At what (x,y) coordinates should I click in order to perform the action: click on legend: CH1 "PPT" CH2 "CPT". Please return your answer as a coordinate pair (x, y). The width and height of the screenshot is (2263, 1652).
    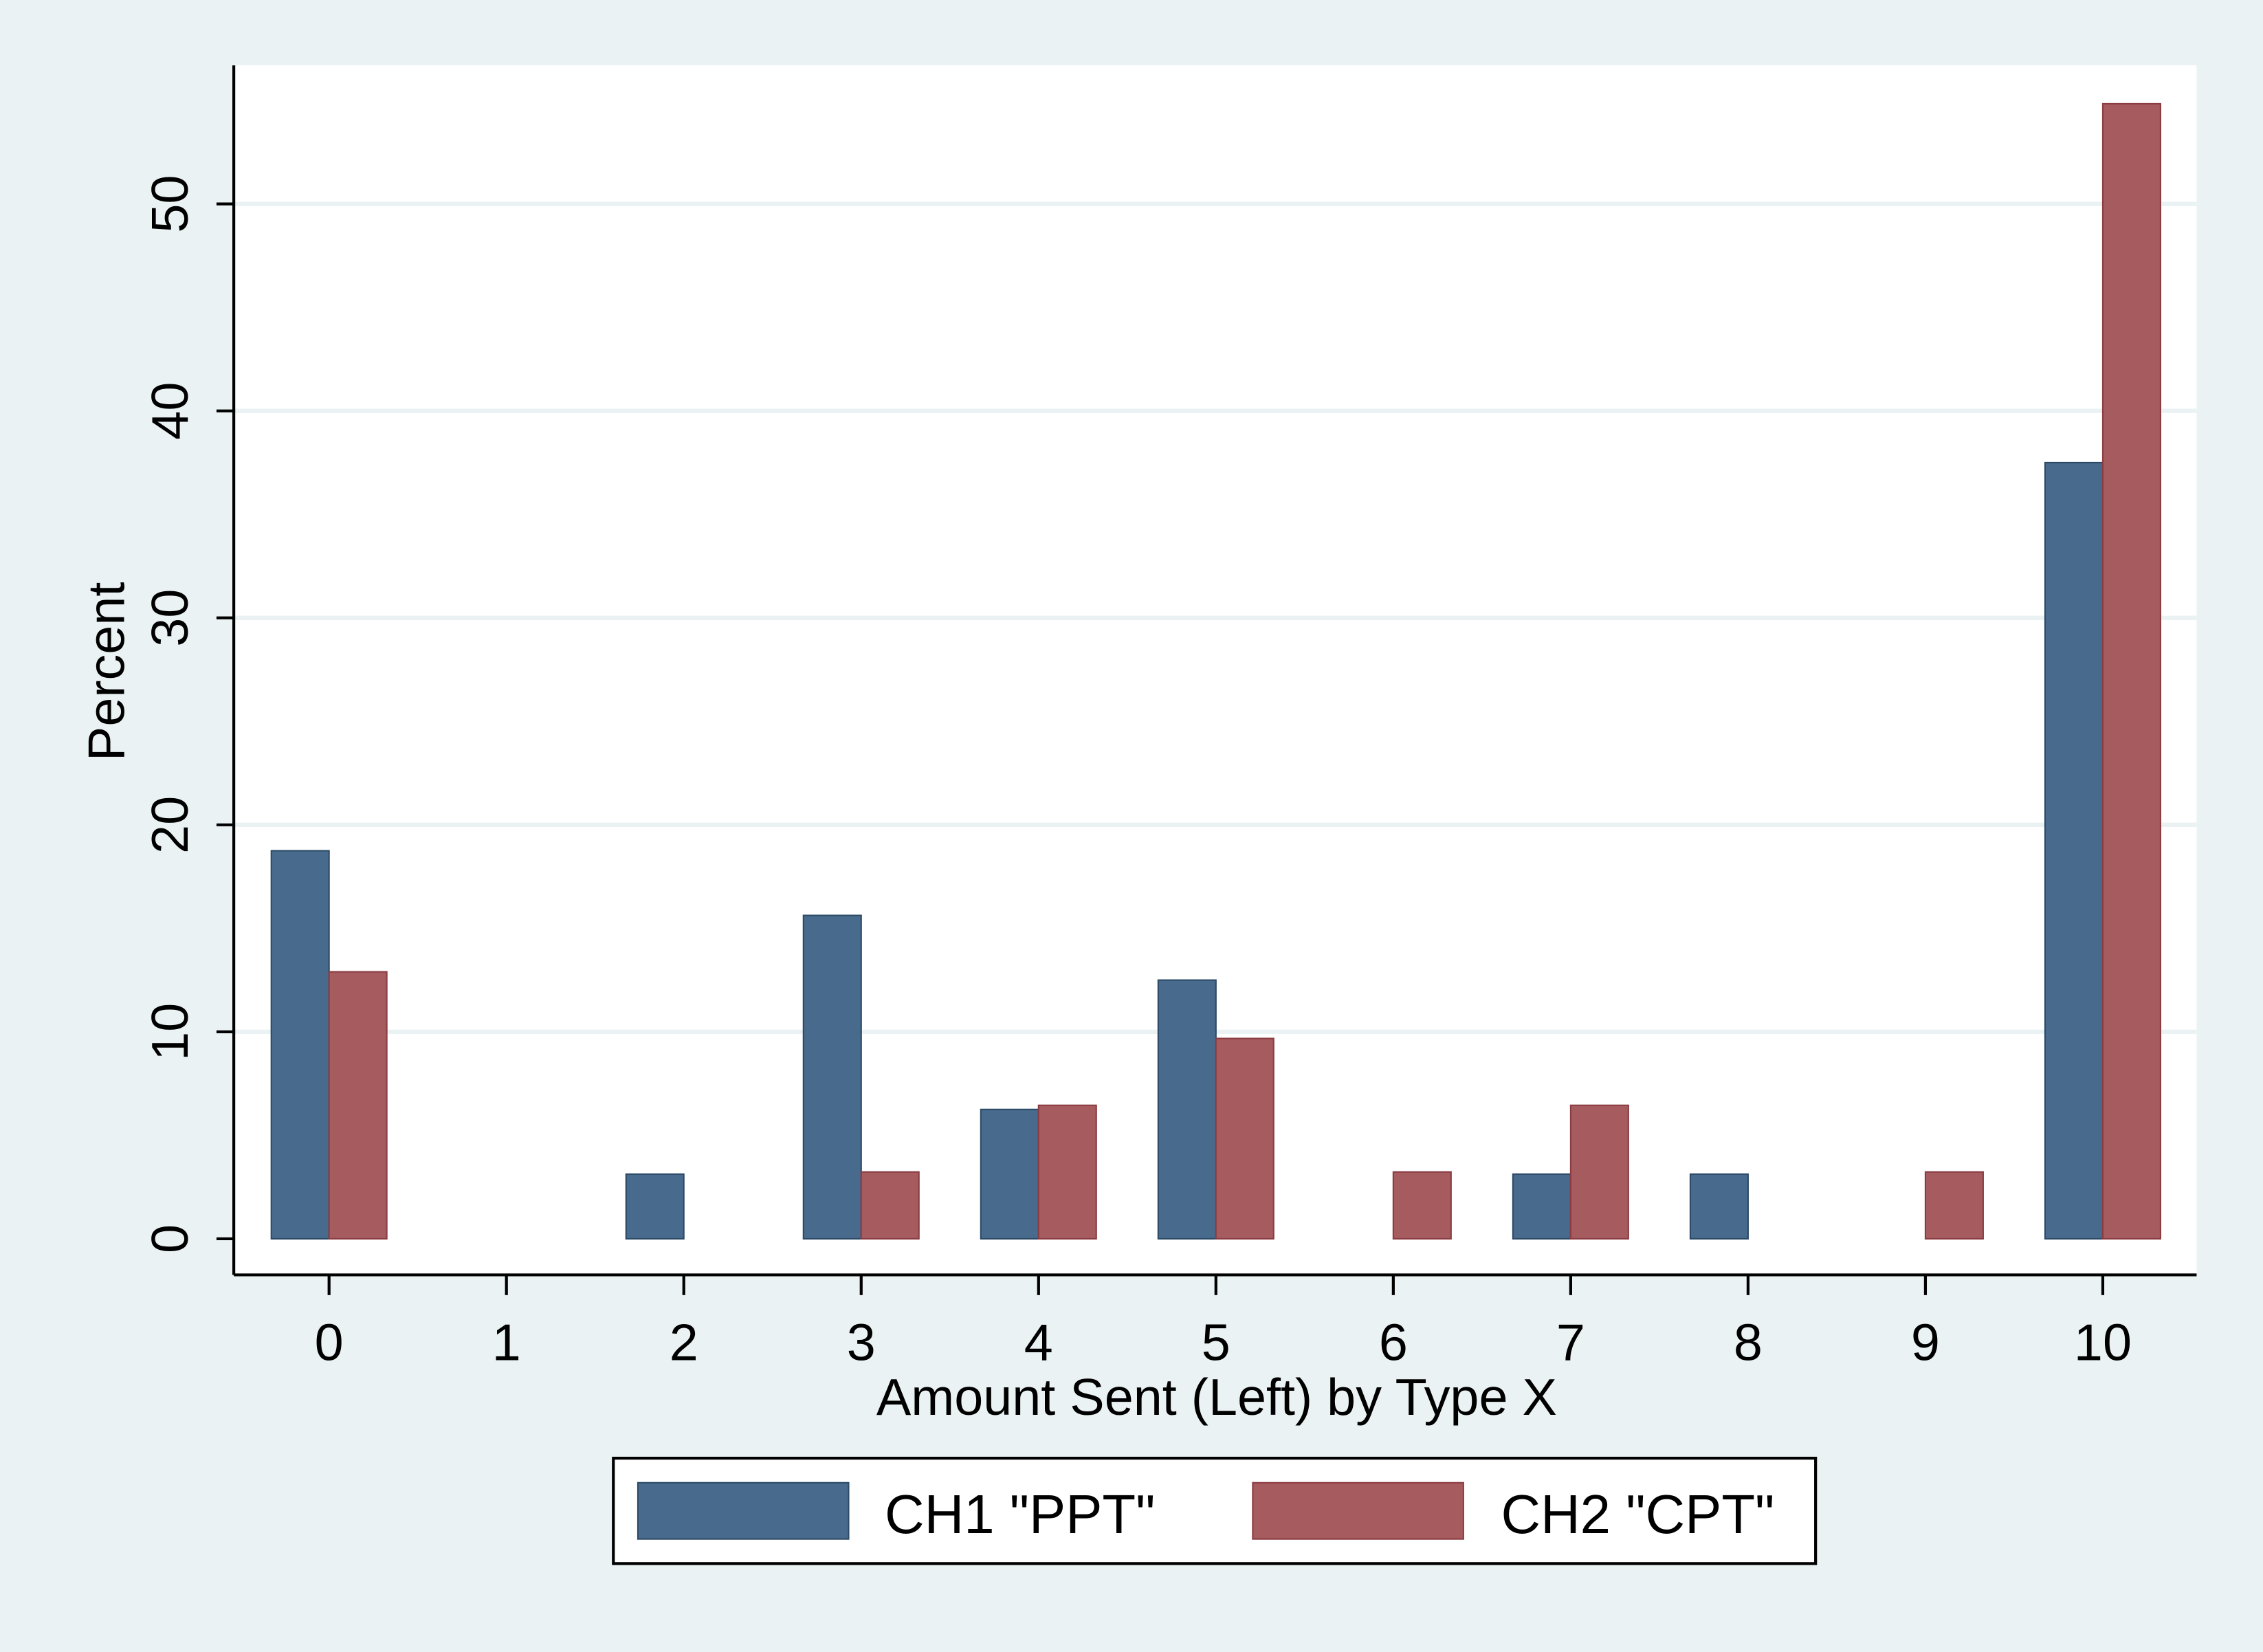
    Looking at the image, I should click on (1215, 1510).